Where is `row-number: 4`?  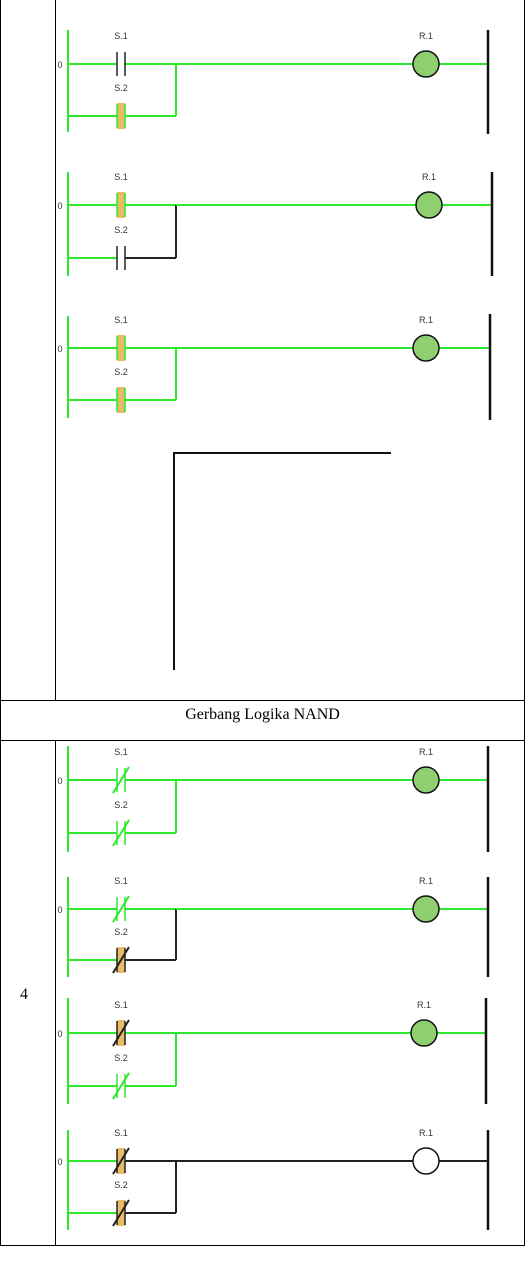
row-number: 4 is located at coordinates (24, 994).